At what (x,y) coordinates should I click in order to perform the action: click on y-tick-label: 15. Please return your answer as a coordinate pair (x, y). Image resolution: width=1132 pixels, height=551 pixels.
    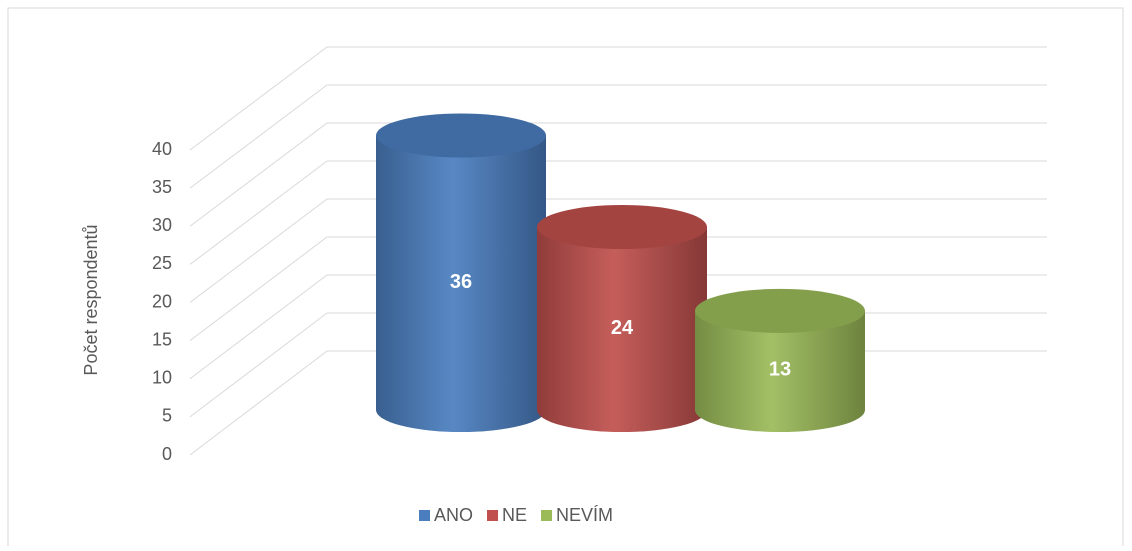
    Looking at the image, I should click on (162, 339).